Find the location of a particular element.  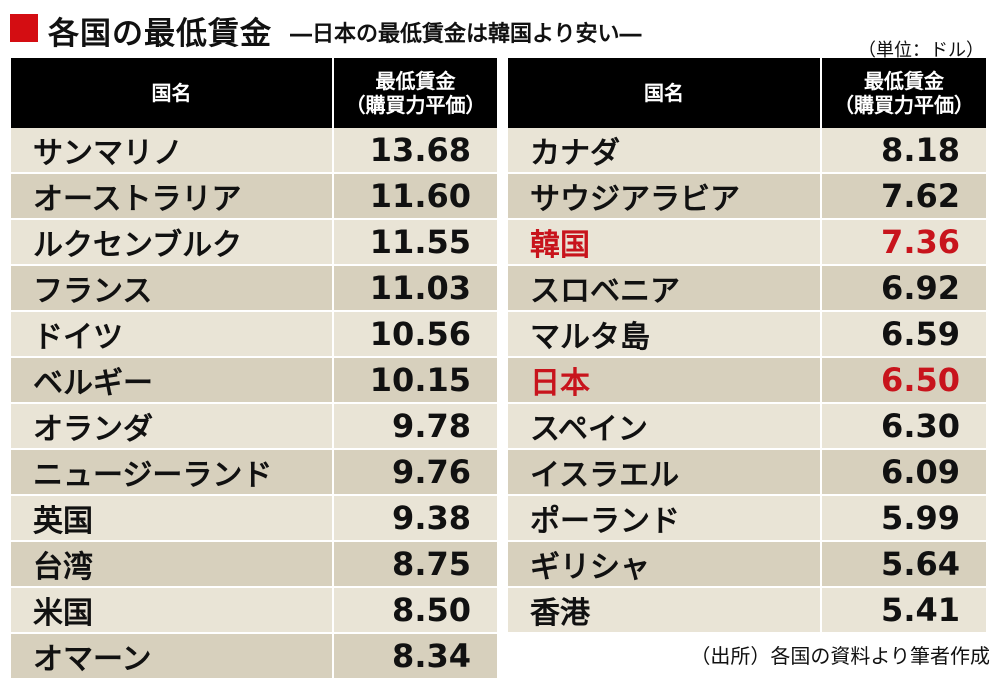

country-name-cell: サウジアラビア is located at coordinates (665, 196).